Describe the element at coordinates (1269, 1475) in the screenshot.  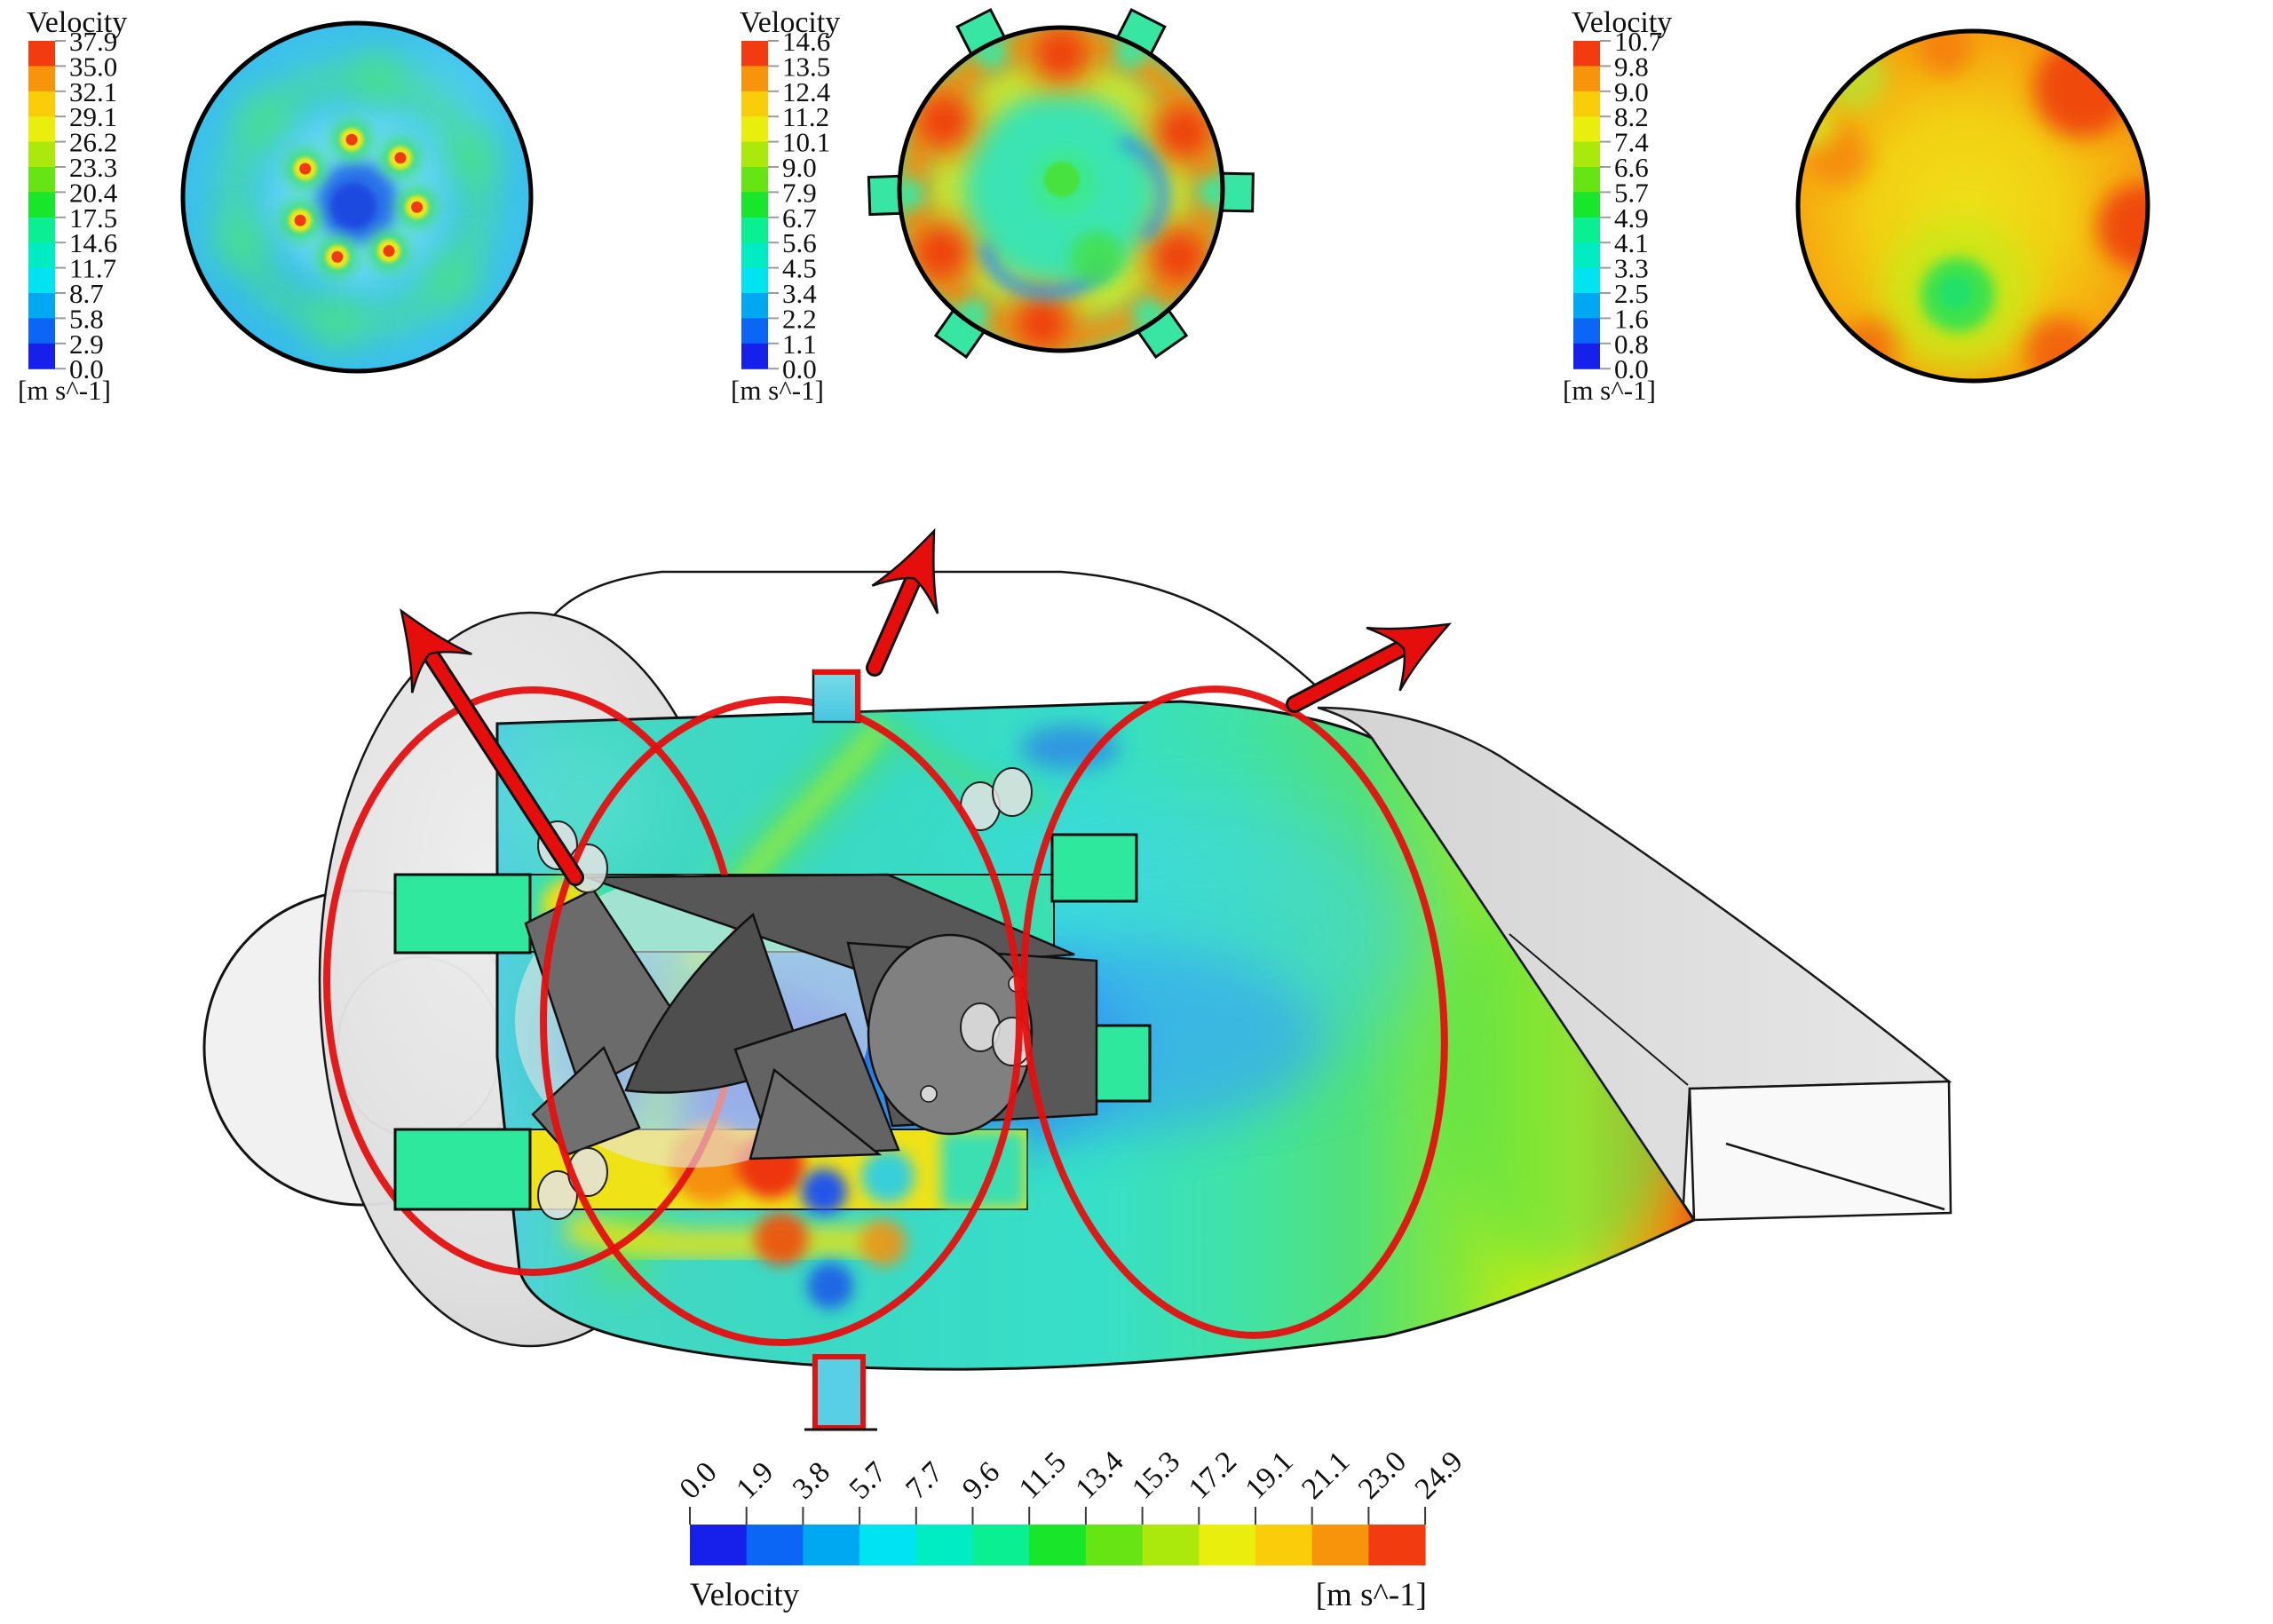
I see `colorbar-tick-label: 19.1` at that location.